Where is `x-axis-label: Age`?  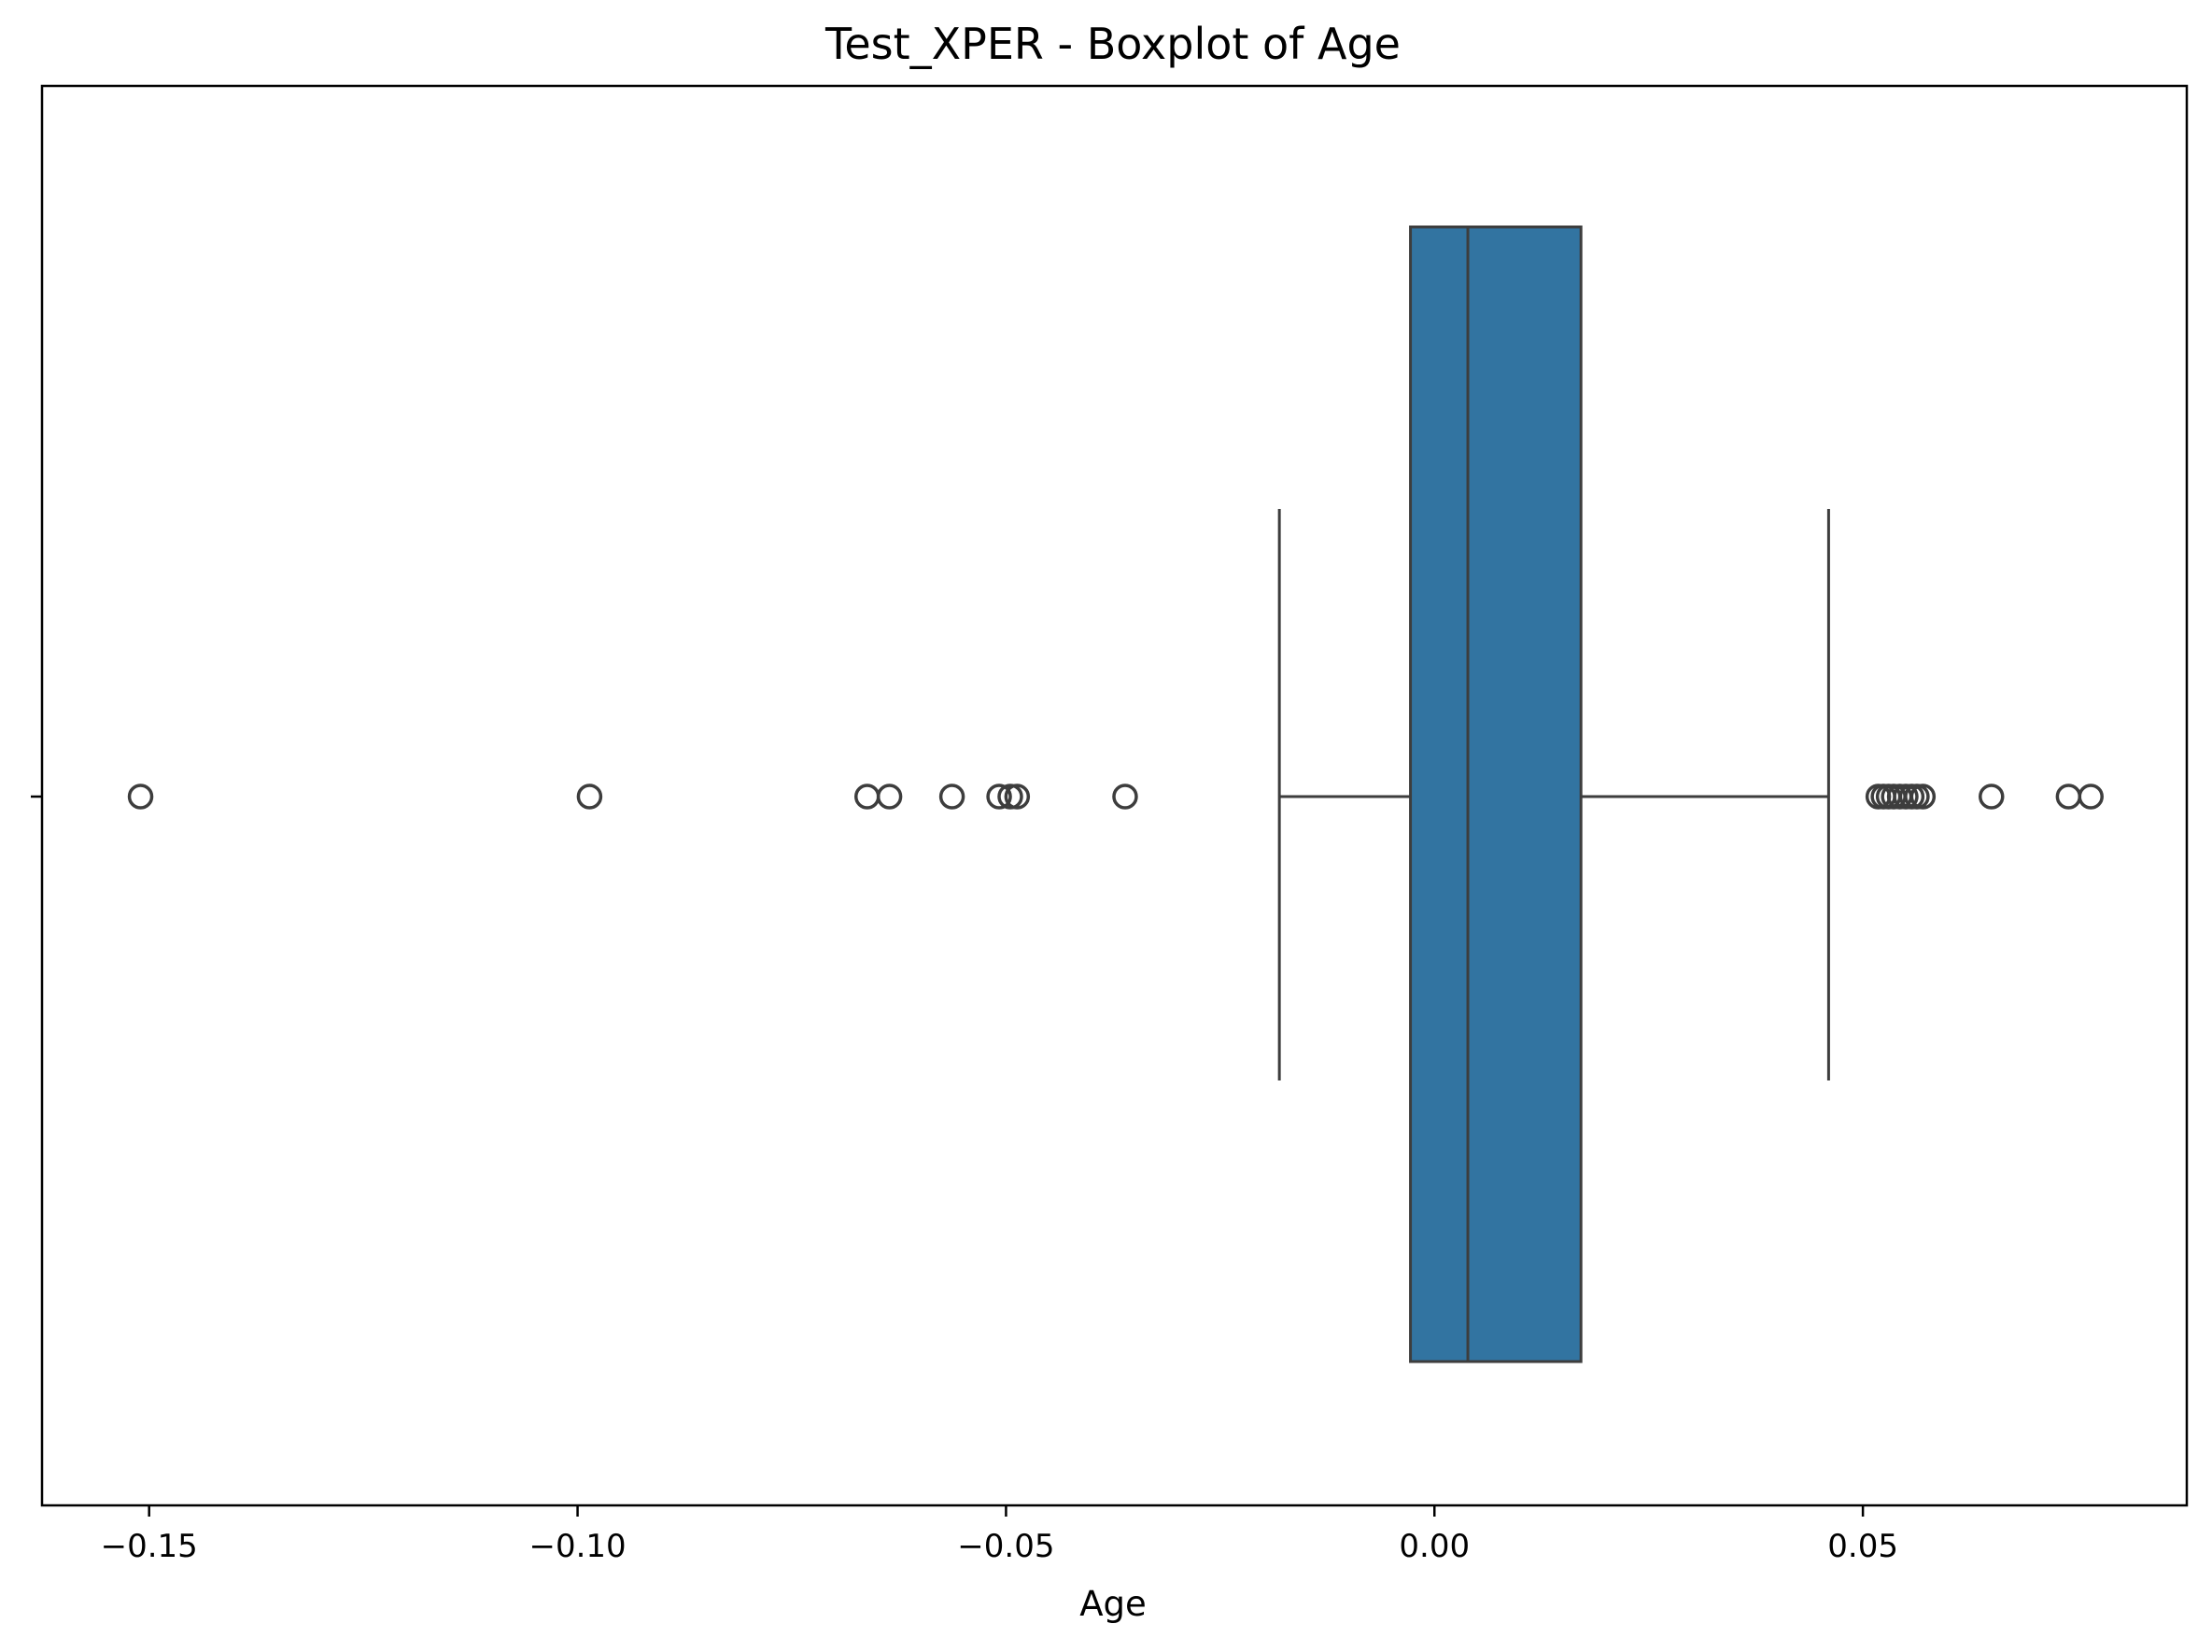
x-axis-label: Age is located at coordinates (1113, 1604).